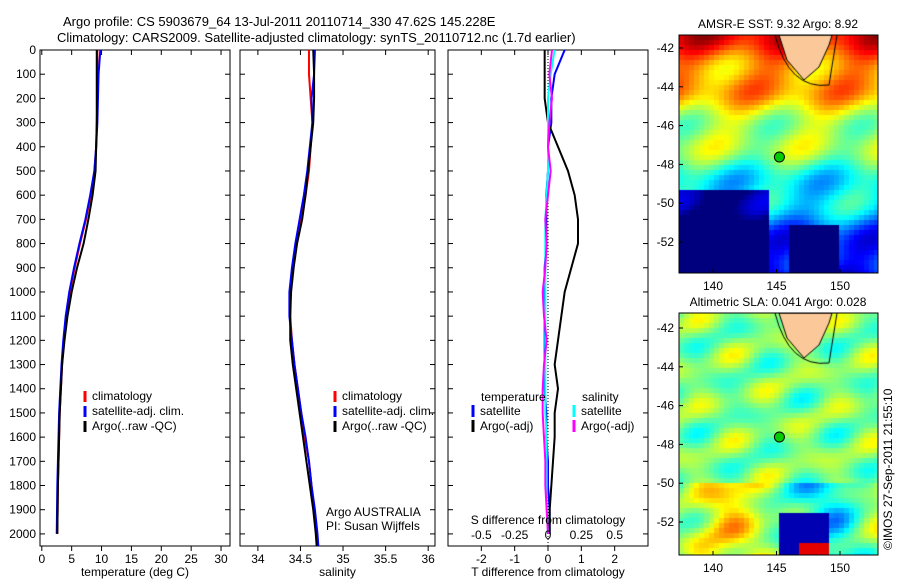 The width and height of the screenshot is (900, 580). Describe the element at coordinates (515, 535) in the screenshot. I see `s-tick-label: -0.25` at that location.